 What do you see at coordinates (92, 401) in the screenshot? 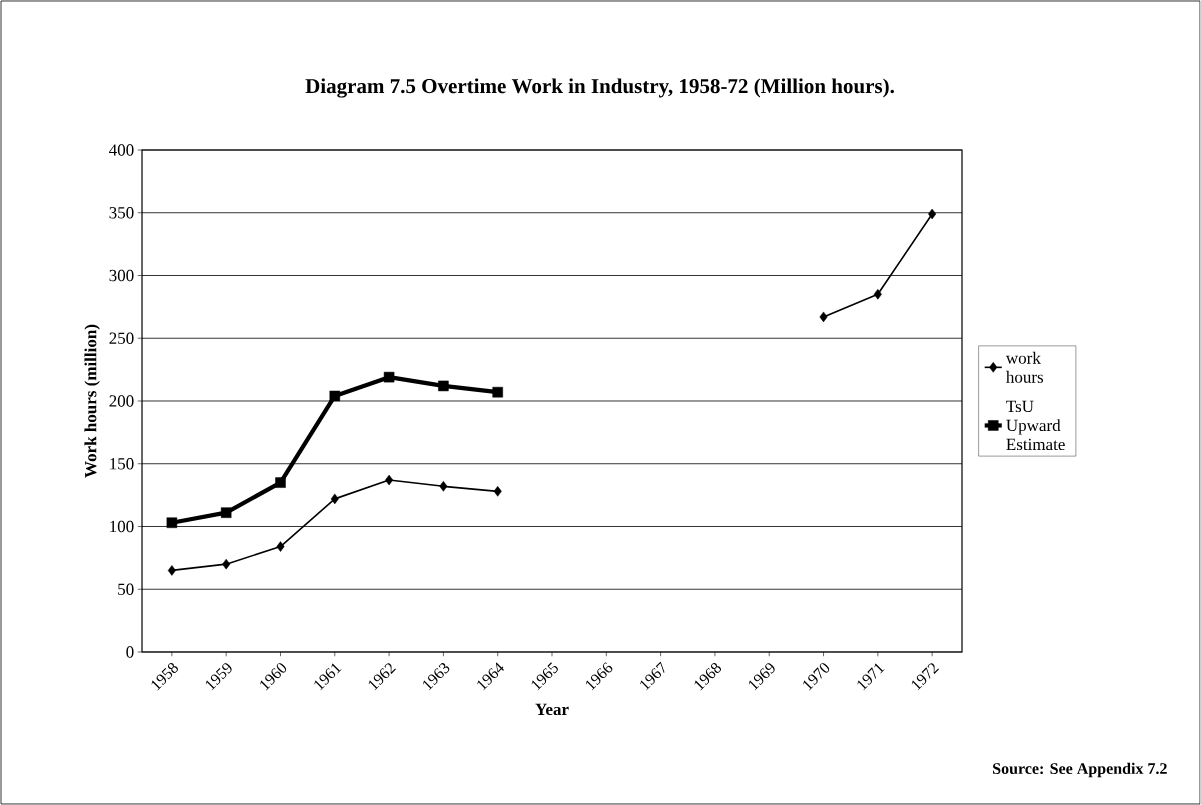
I see `y-axis-title: Work hours (million)` at bounding box center [92, 401].